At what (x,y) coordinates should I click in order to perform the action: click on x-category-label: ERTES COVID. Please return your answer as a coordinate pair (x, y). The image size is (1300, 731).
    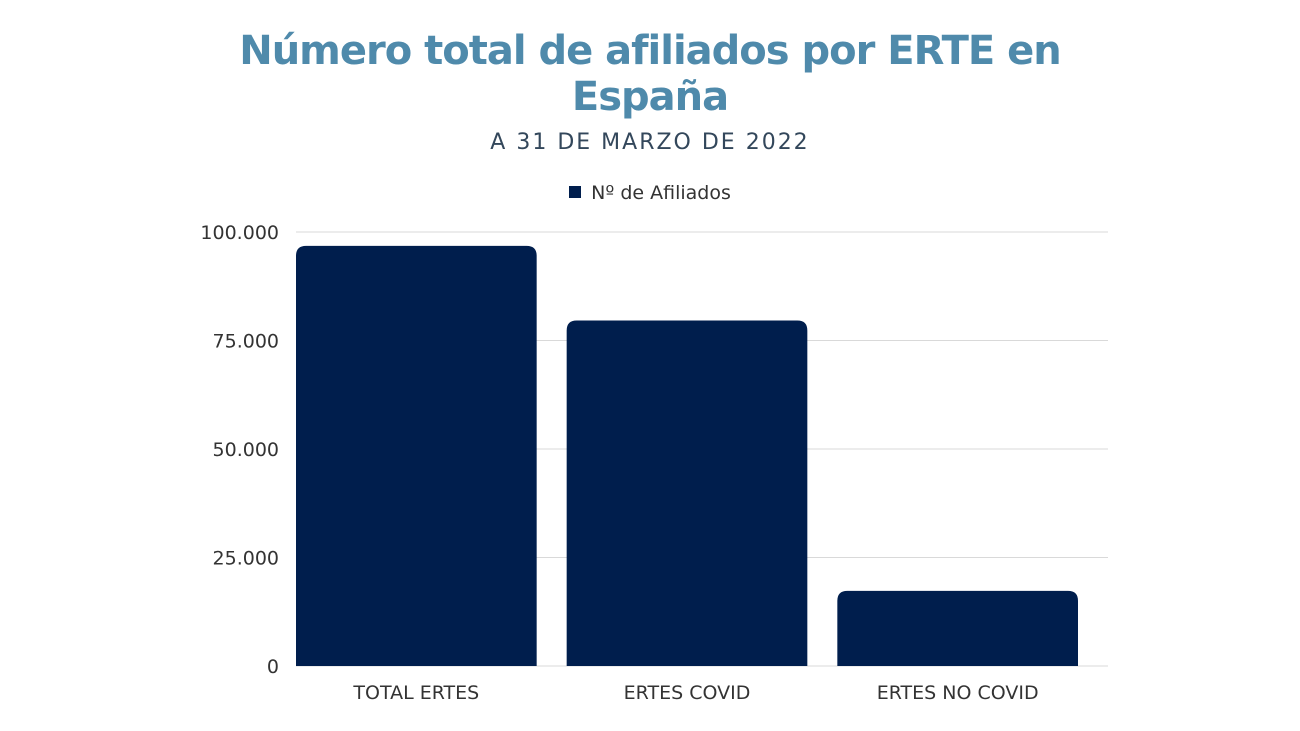
    Looking at the image, I should click on (687, 693).